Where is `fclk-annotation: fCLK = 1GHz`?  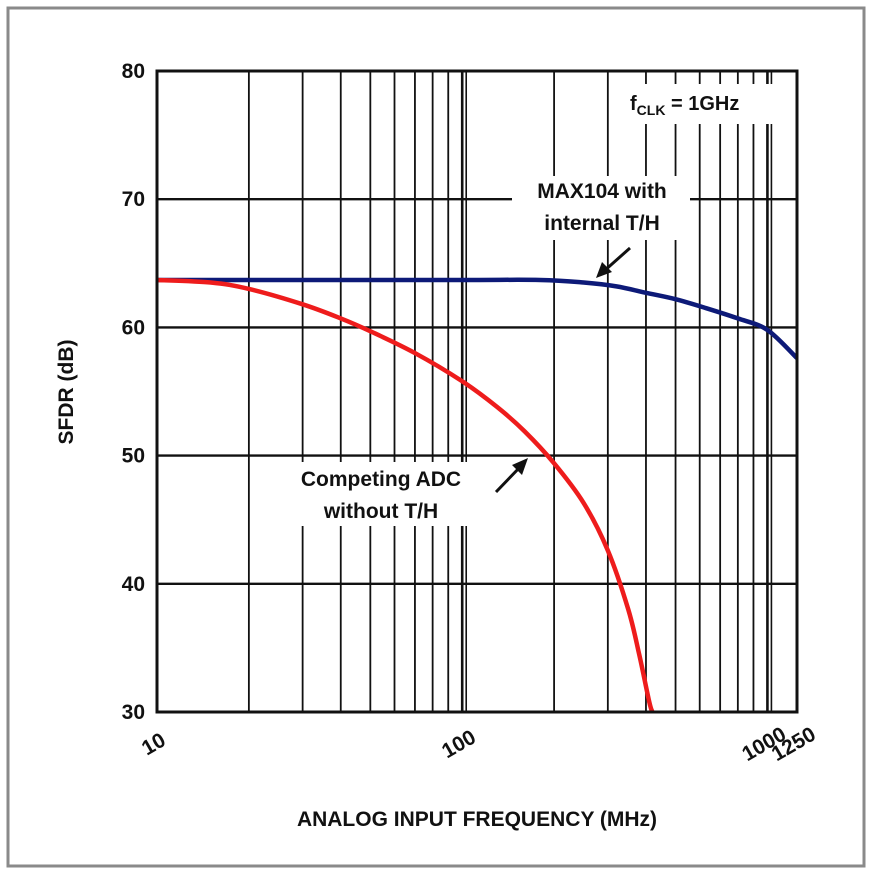
fclk-annotation: fCLK = 1GHz is located at coordinates (684, 105).